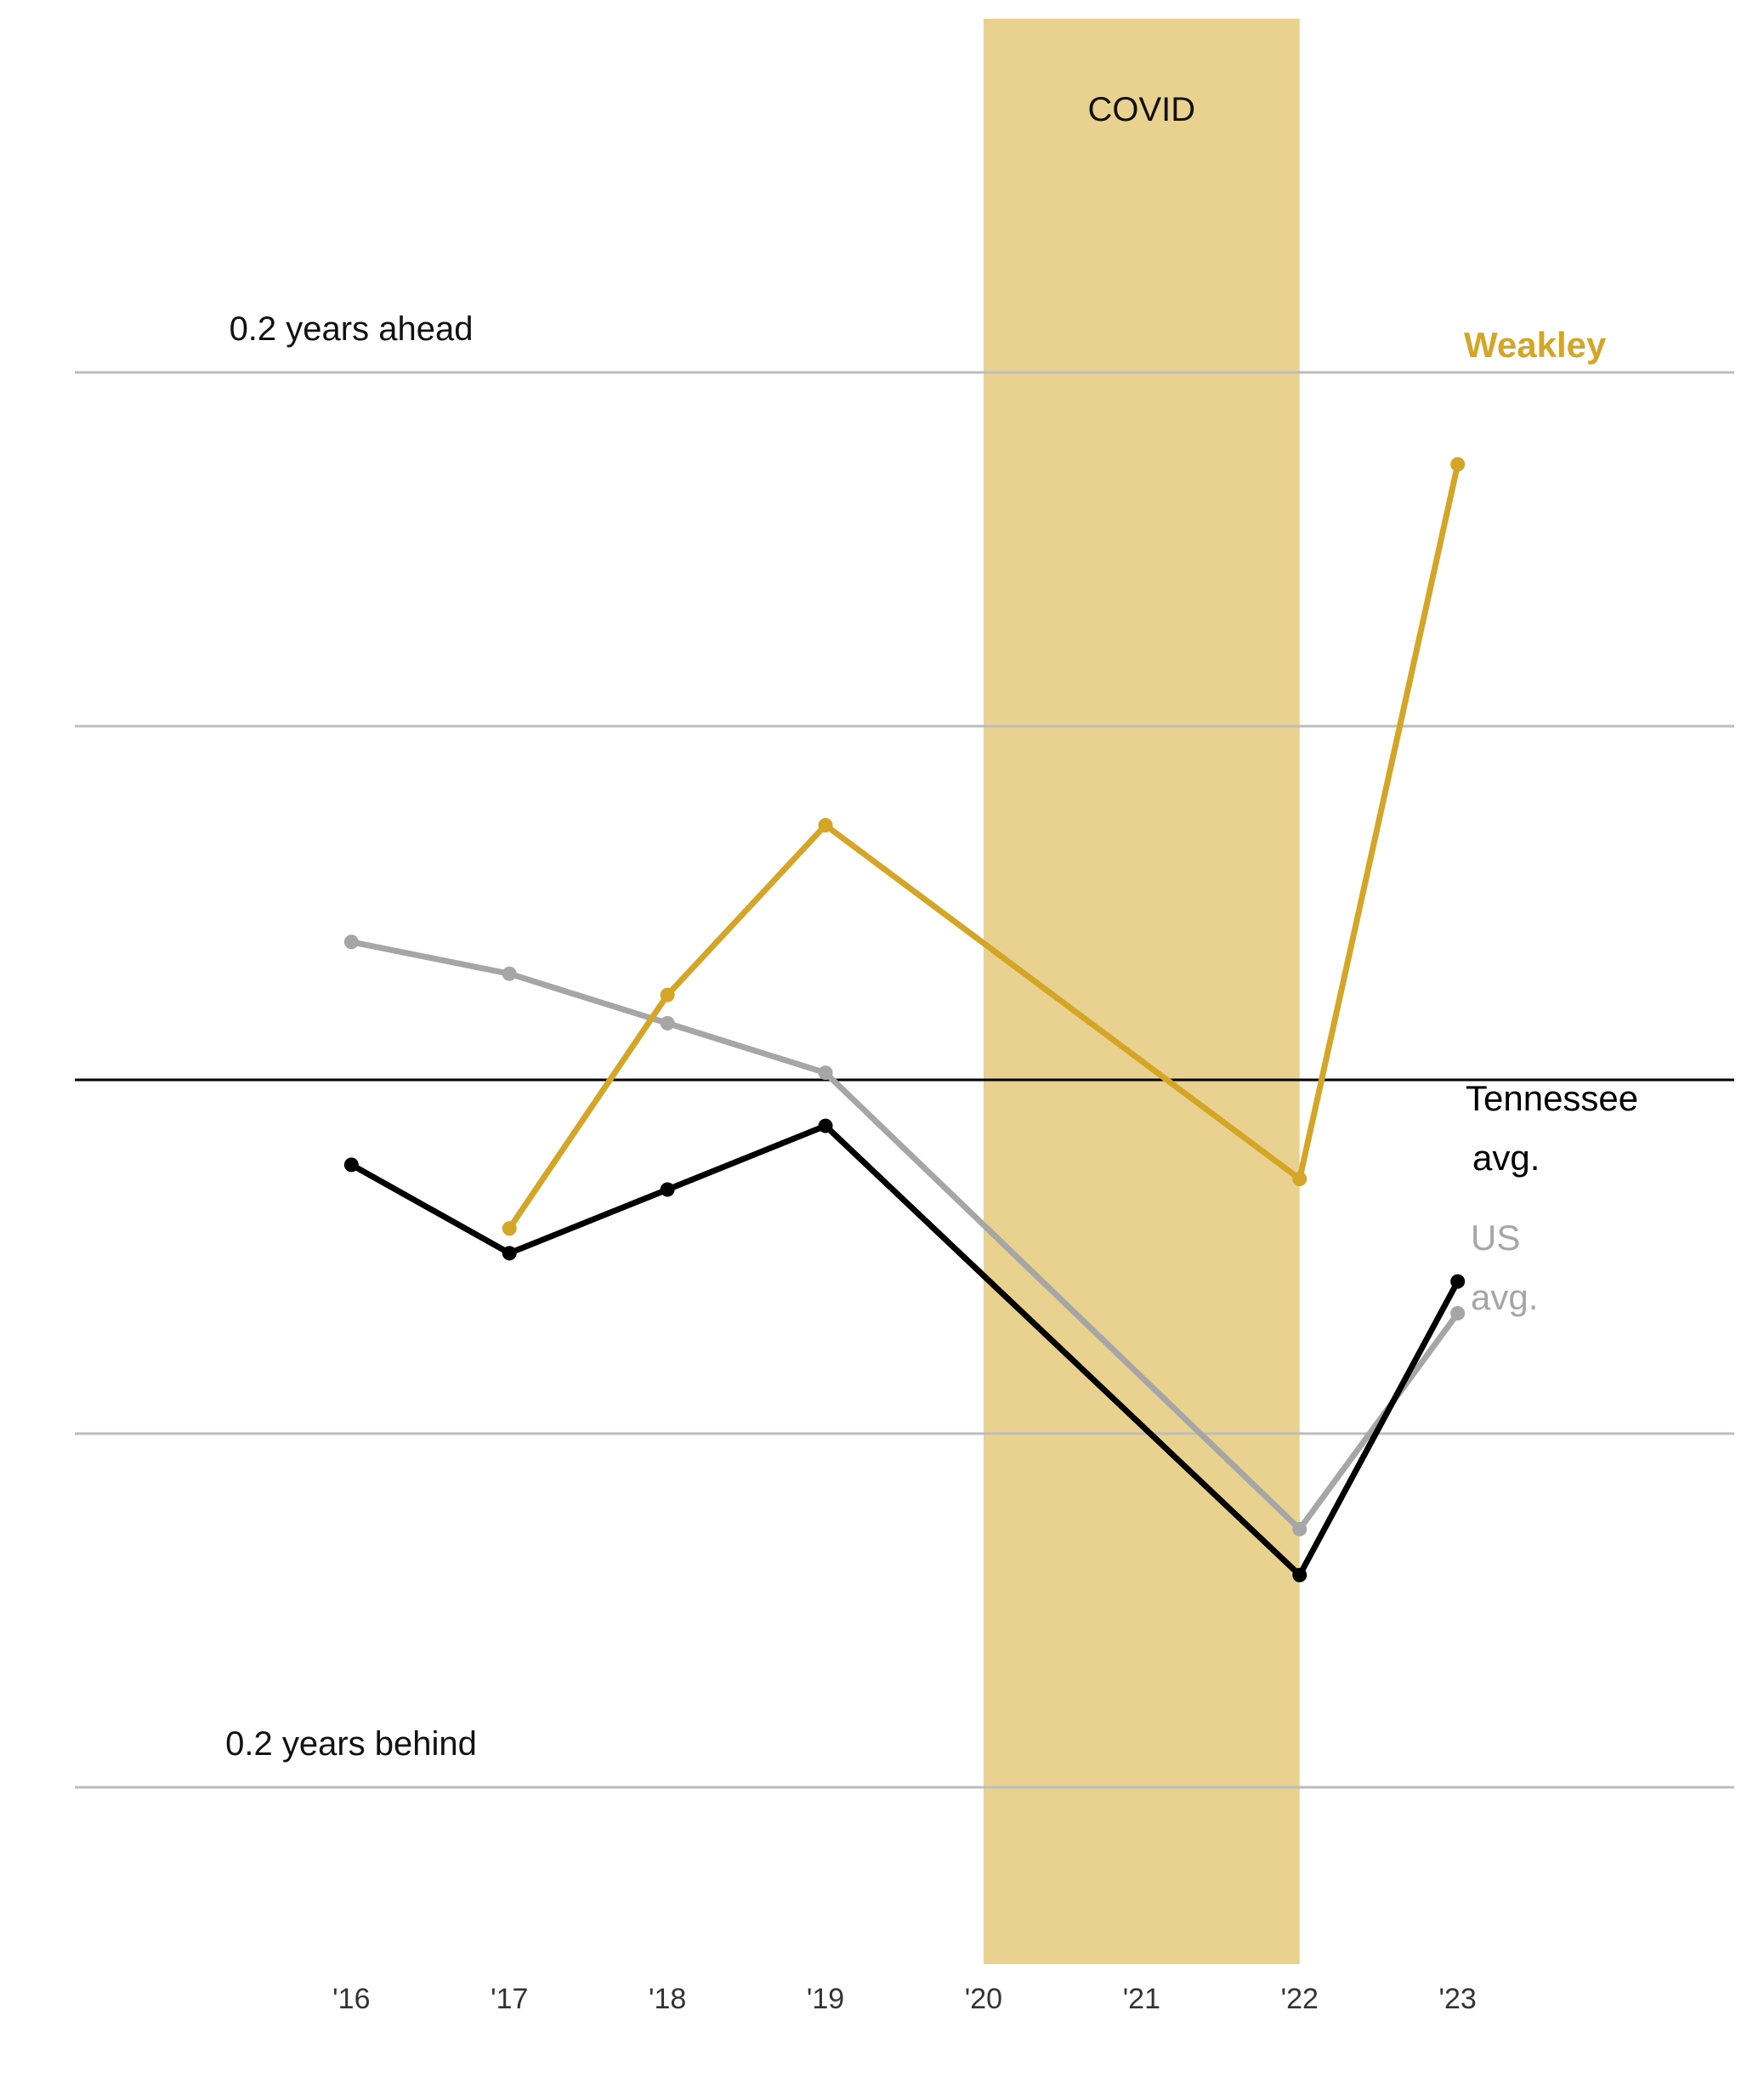 The image size is (1764, 2090). Describe the element at coordinates (668, 1999) in the screenshot. I see `x-tick-label-2: '18` at that location.